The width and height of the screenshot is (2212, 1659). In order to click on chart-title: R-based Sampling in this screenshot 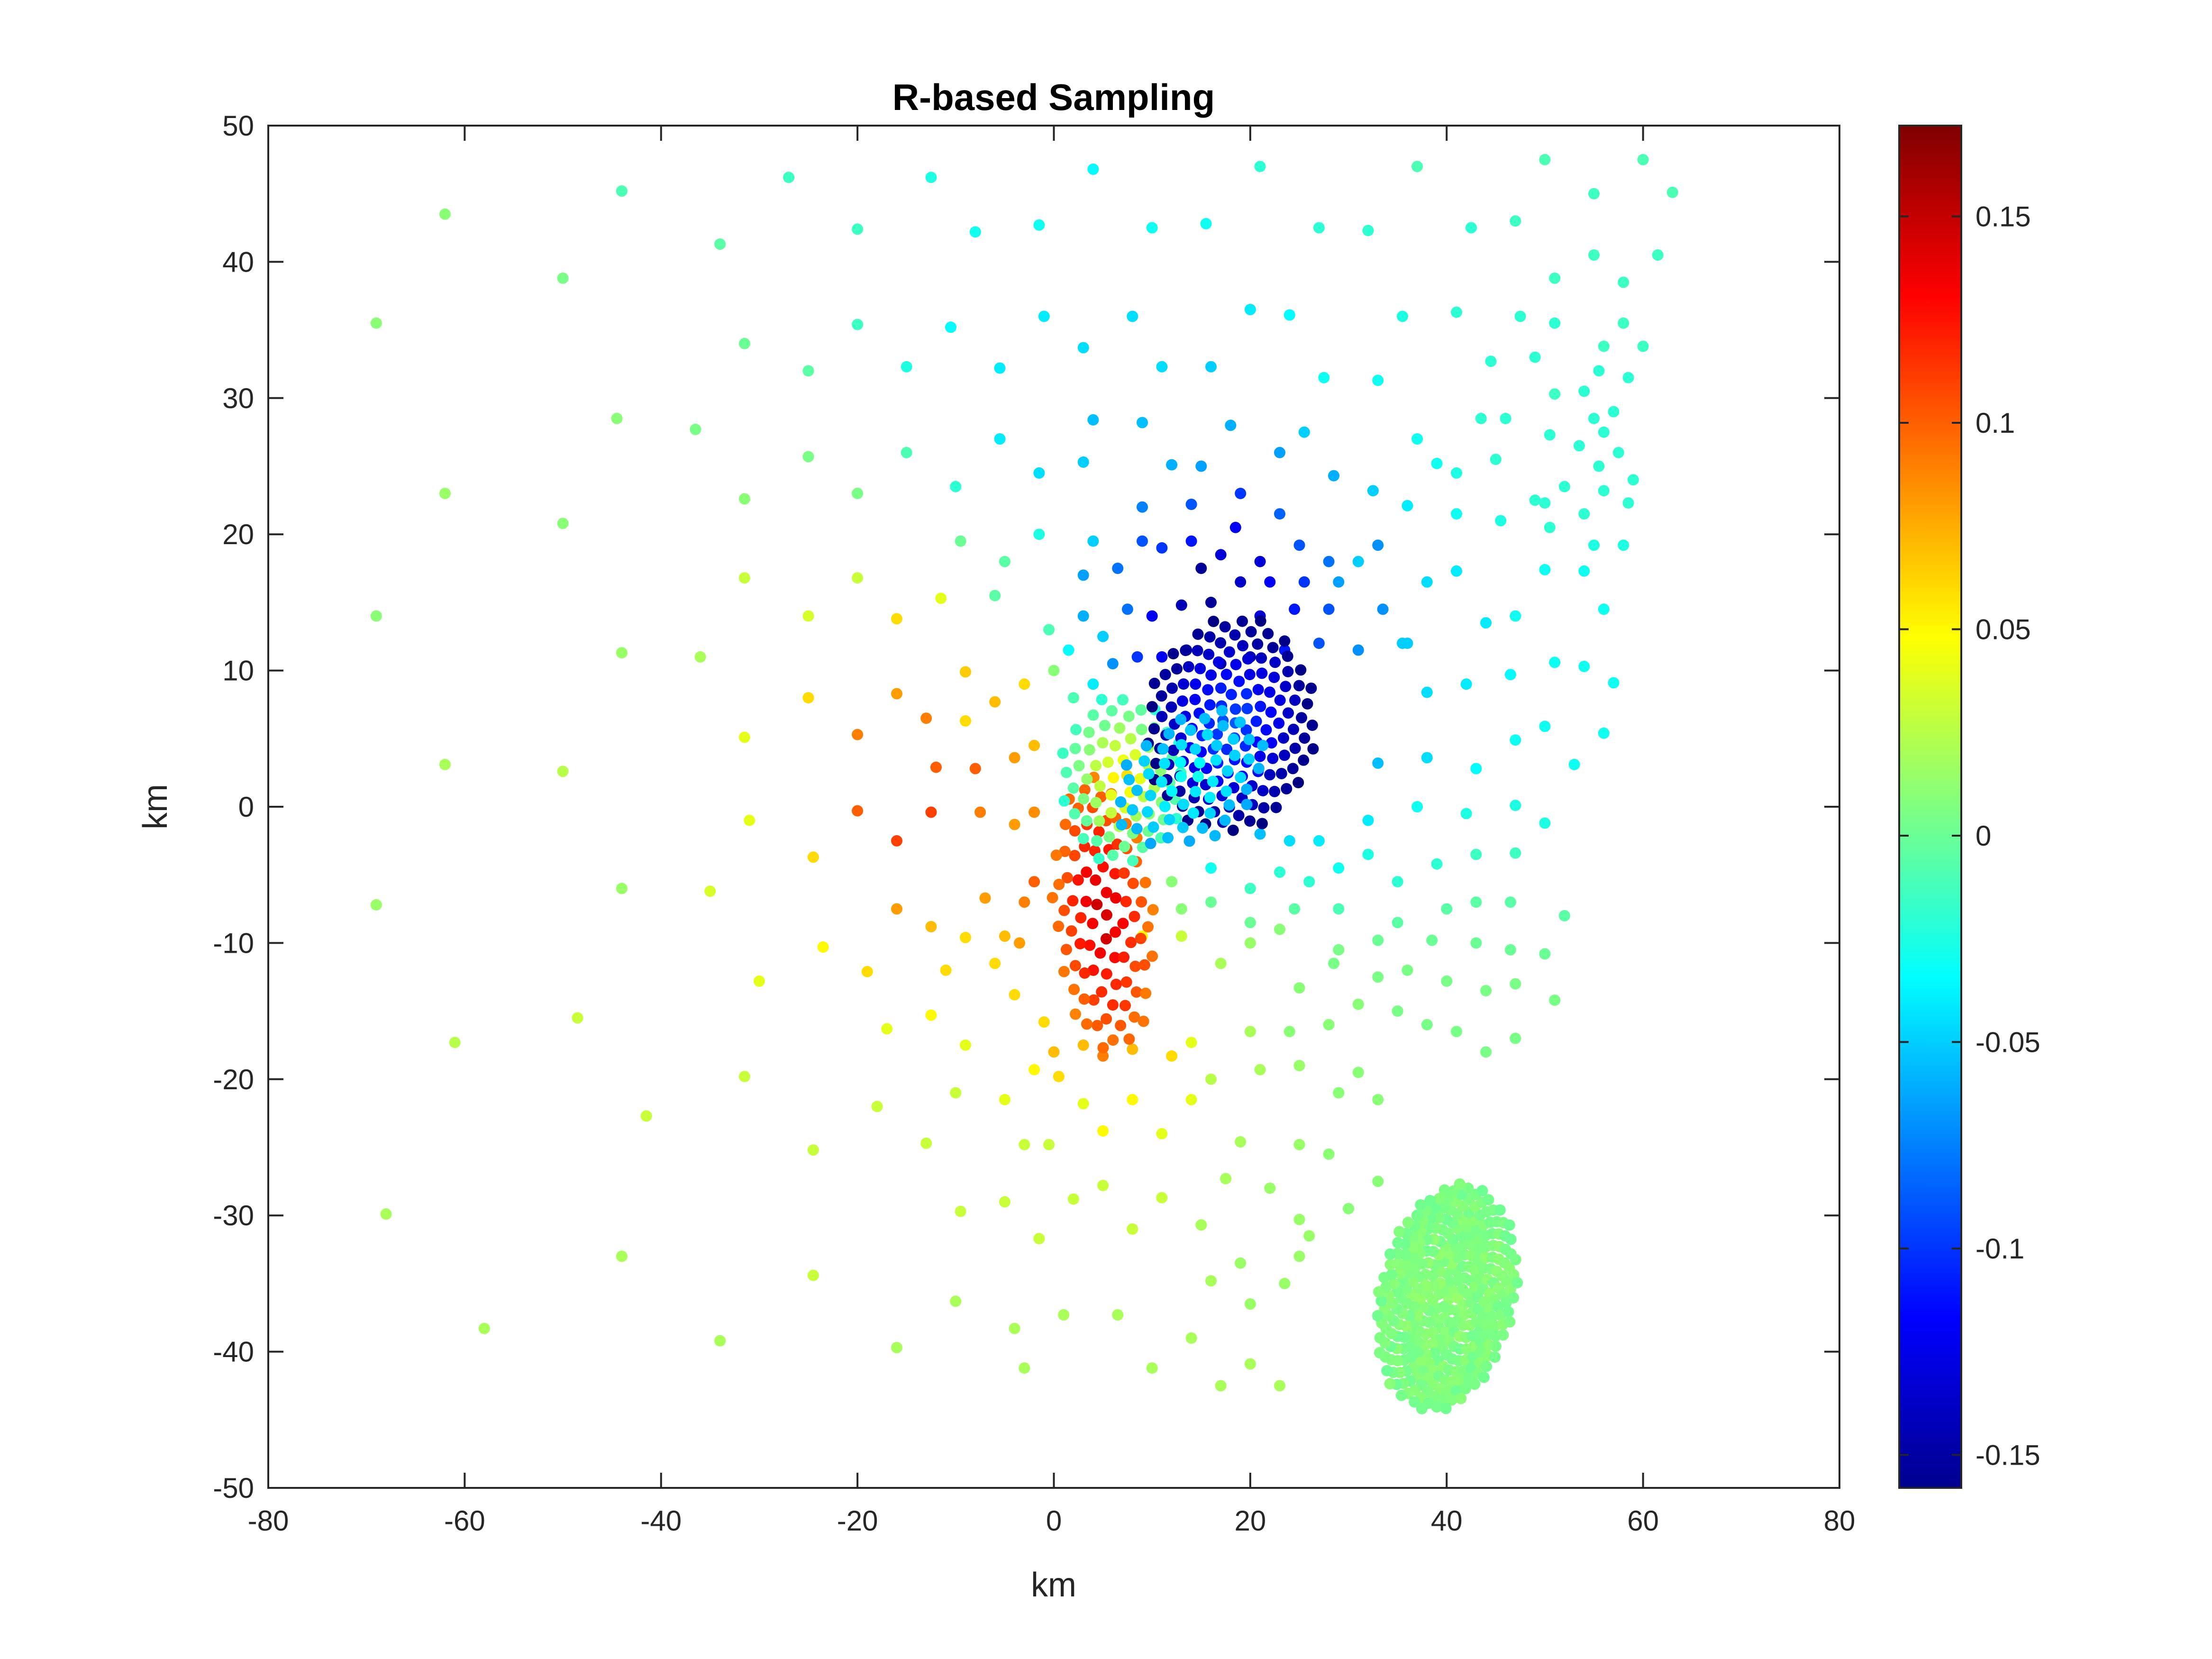, I will do `click(1053, 97)`.